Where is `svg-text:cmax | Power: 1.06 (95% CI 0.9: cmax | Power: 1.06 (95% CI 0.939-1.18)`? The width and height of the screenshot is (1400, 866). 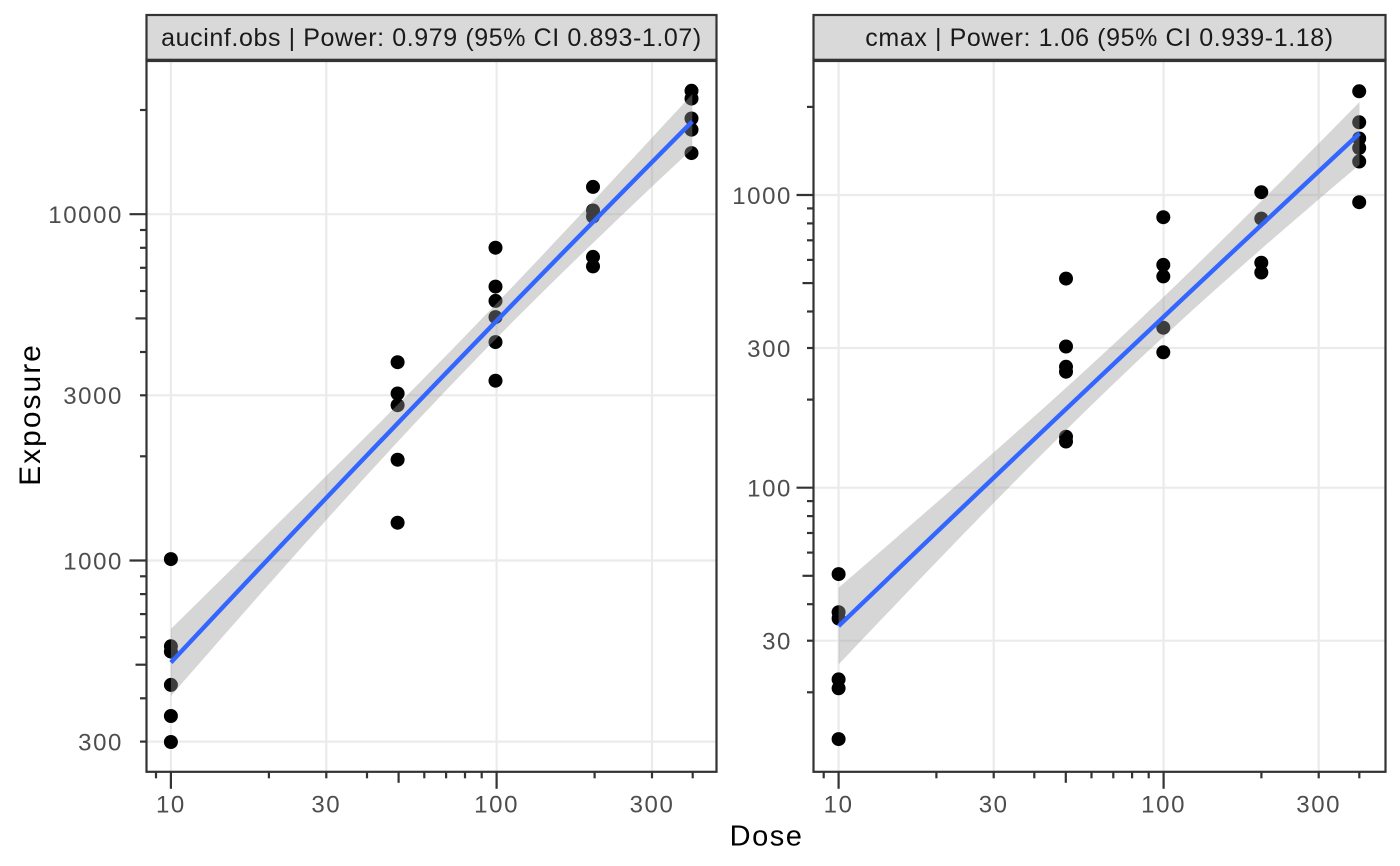 svg-text:cmax | Power: 1.06 (95% CI 0.9: cmax | Power: 1.06 (95% CI 0.939-1.18) is located at coordinates (1099, 38).